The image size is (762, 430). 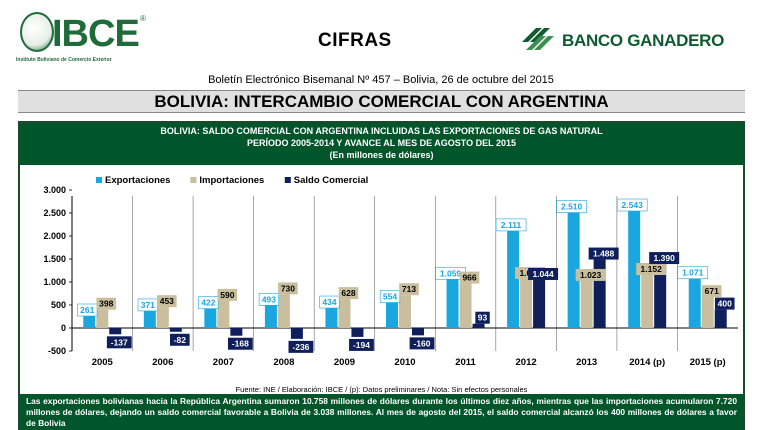 I want to click on data-label: 398, so click(x=106, y=304).